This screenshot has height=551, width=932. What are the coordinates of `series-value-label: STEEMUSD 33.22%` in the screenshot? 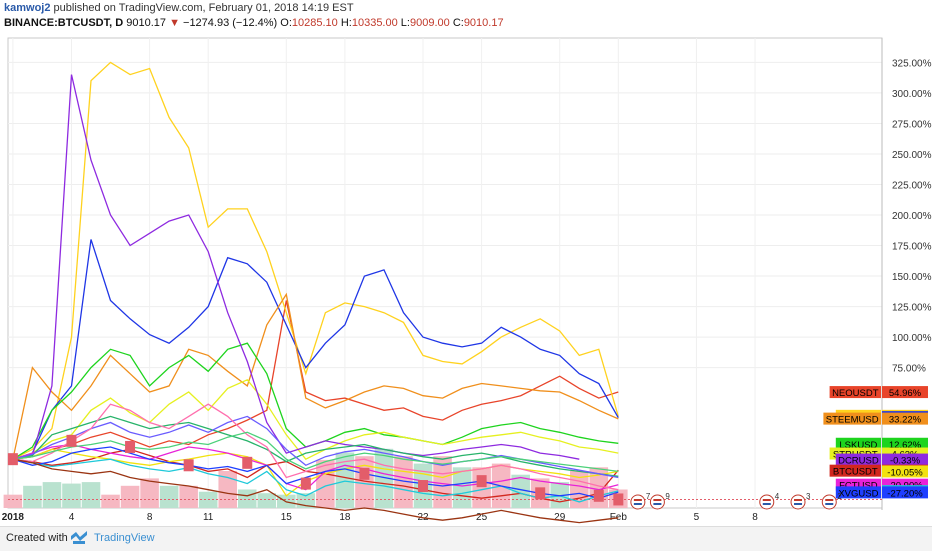 It's located at (875, 419).